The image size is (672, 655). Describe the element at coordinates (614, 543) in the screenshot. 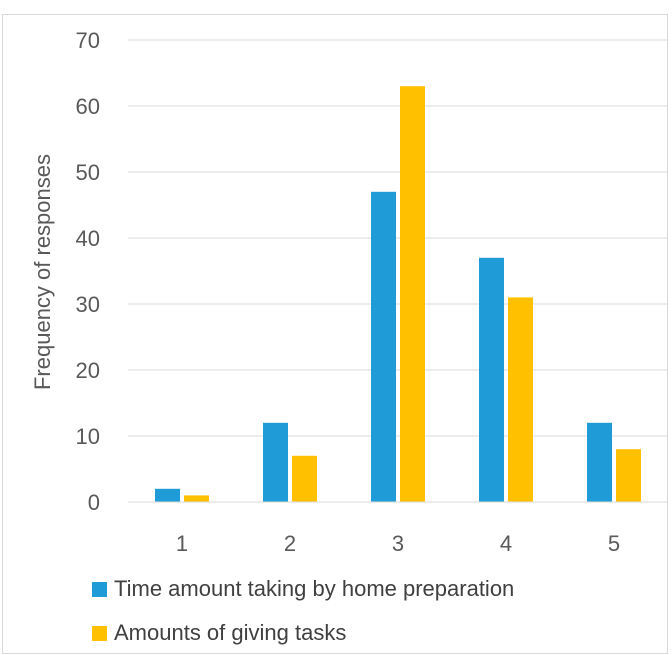

I see `x-tick-label: 5` at that location.